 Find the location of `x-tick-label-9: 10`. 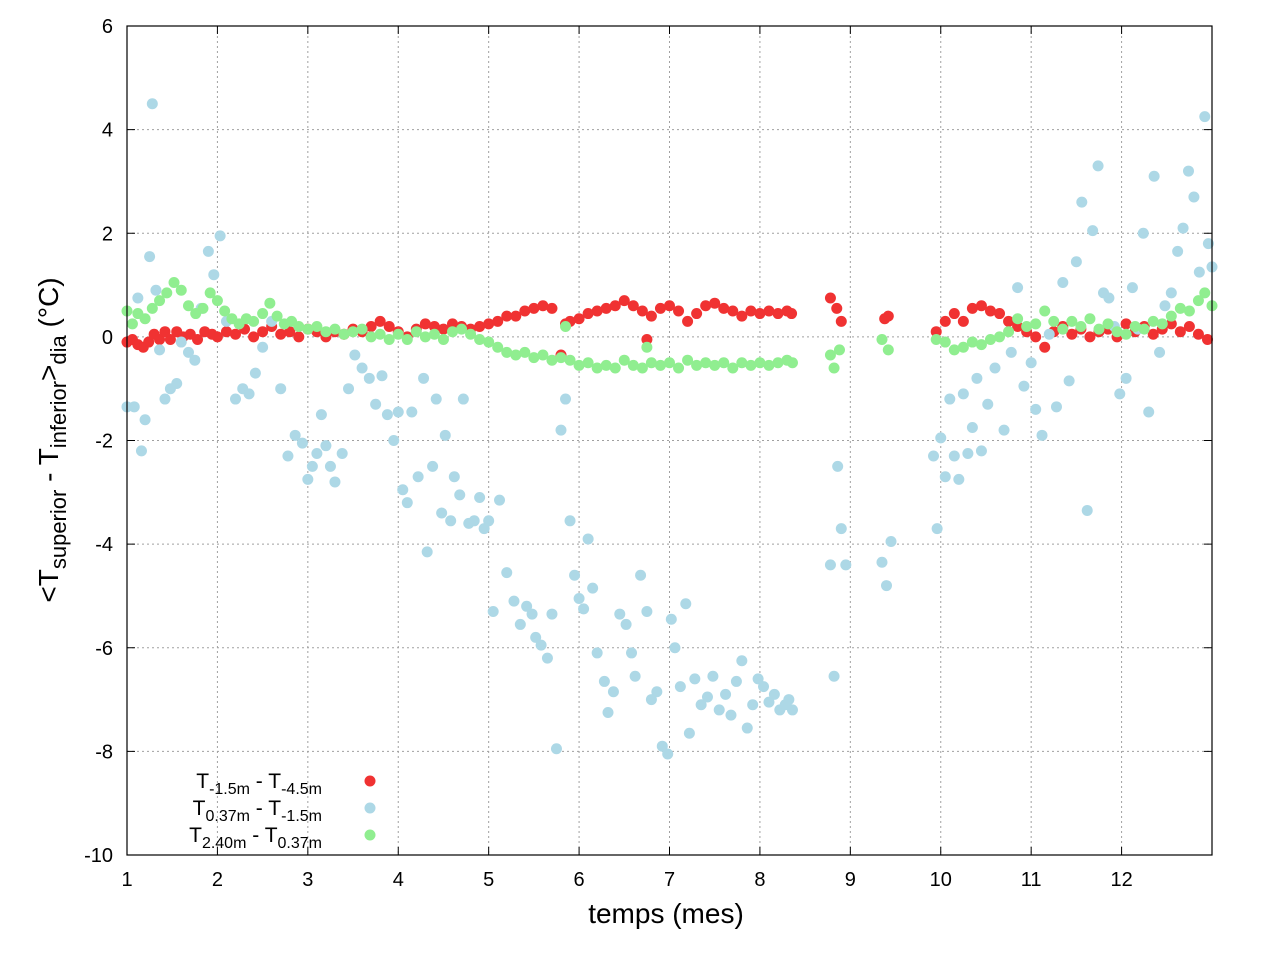

x-tick-label-9: 10 is located at coordinates (941, 880).